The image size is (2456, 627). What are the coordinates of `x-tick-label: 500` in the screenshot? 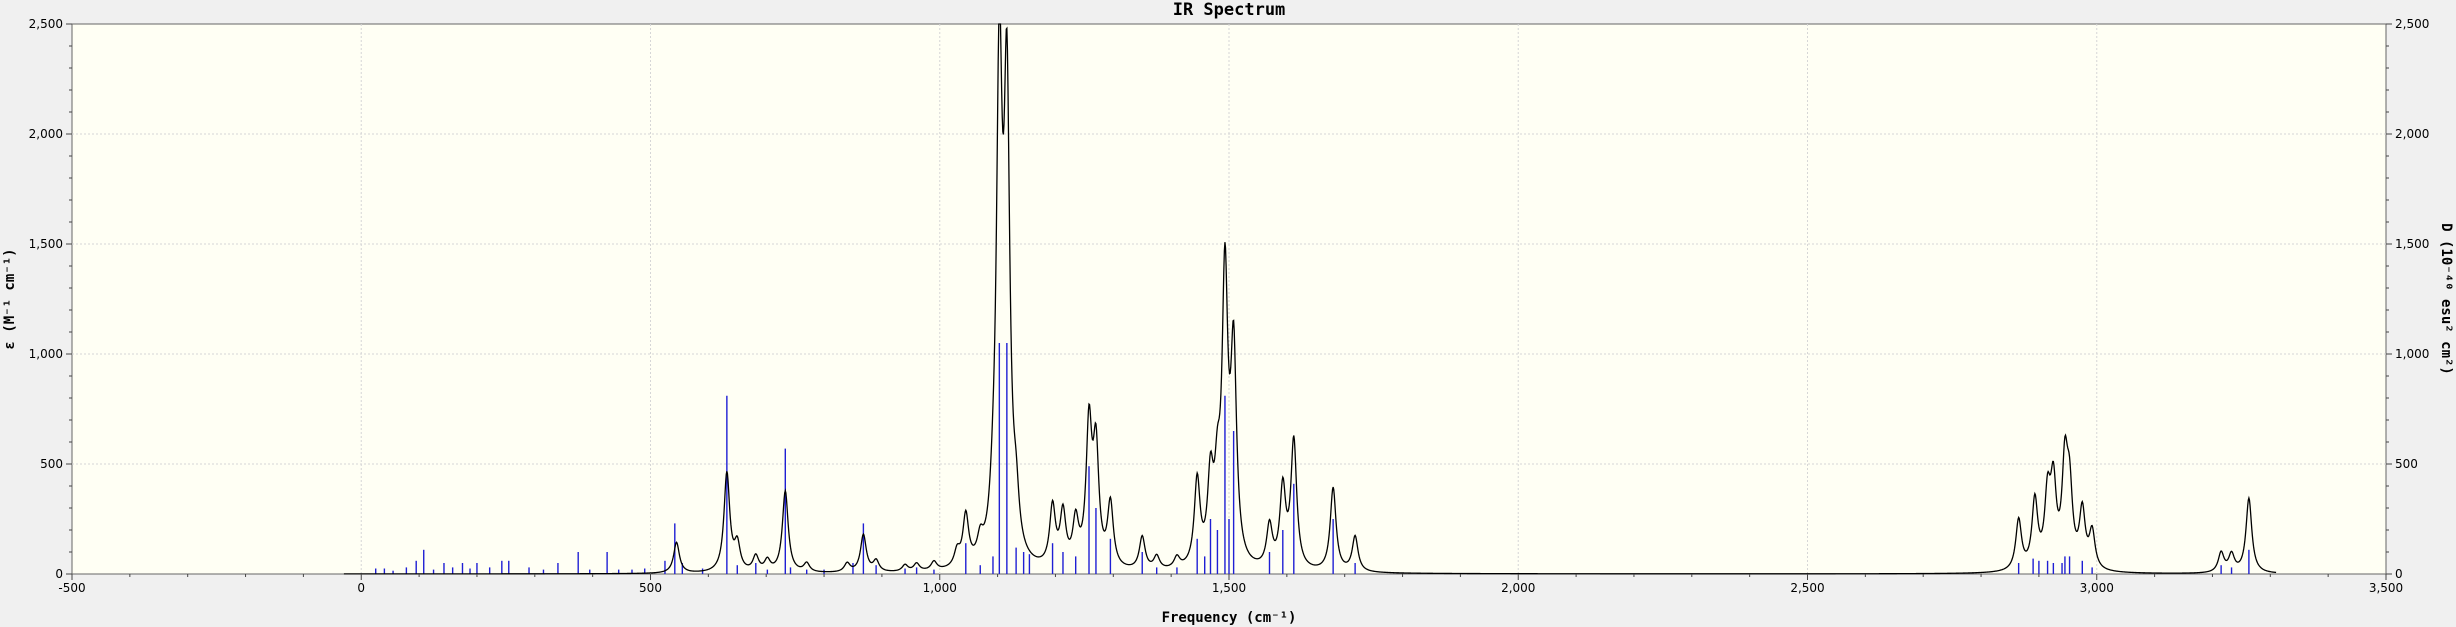 It's located at (650, 588).